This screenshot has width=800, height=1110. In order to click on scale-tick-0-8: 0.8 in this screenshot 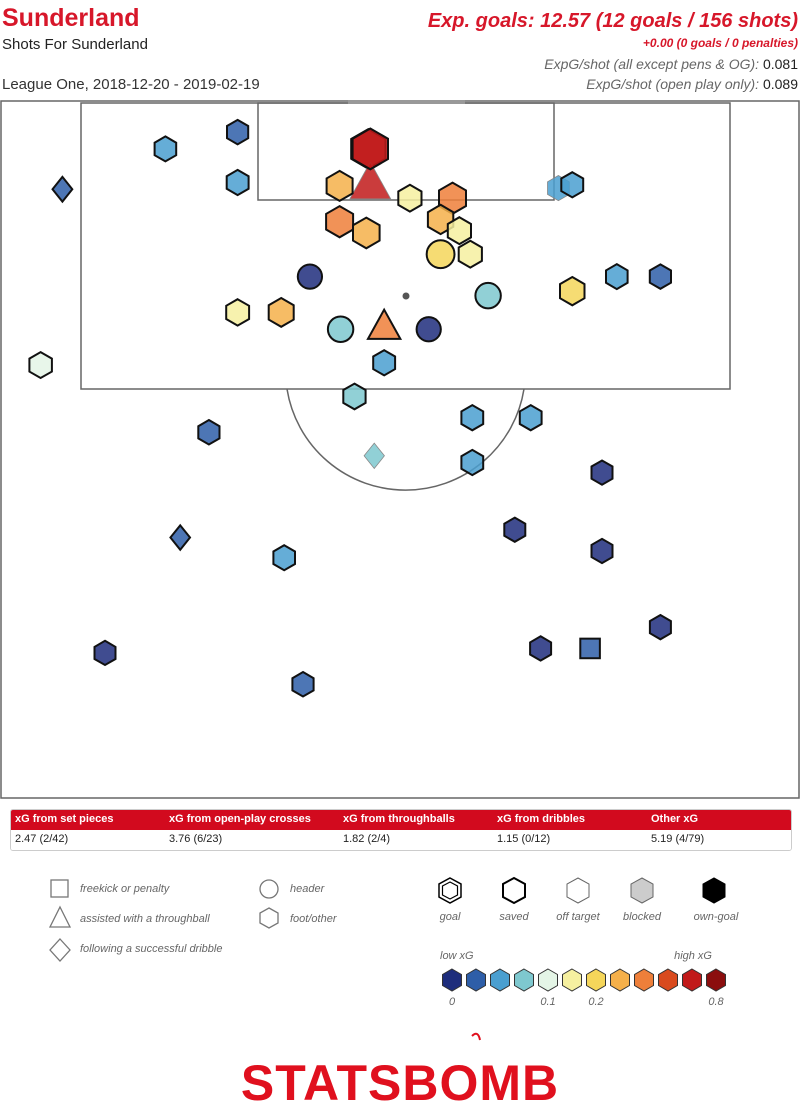, I will do `click(716, 1002)`.